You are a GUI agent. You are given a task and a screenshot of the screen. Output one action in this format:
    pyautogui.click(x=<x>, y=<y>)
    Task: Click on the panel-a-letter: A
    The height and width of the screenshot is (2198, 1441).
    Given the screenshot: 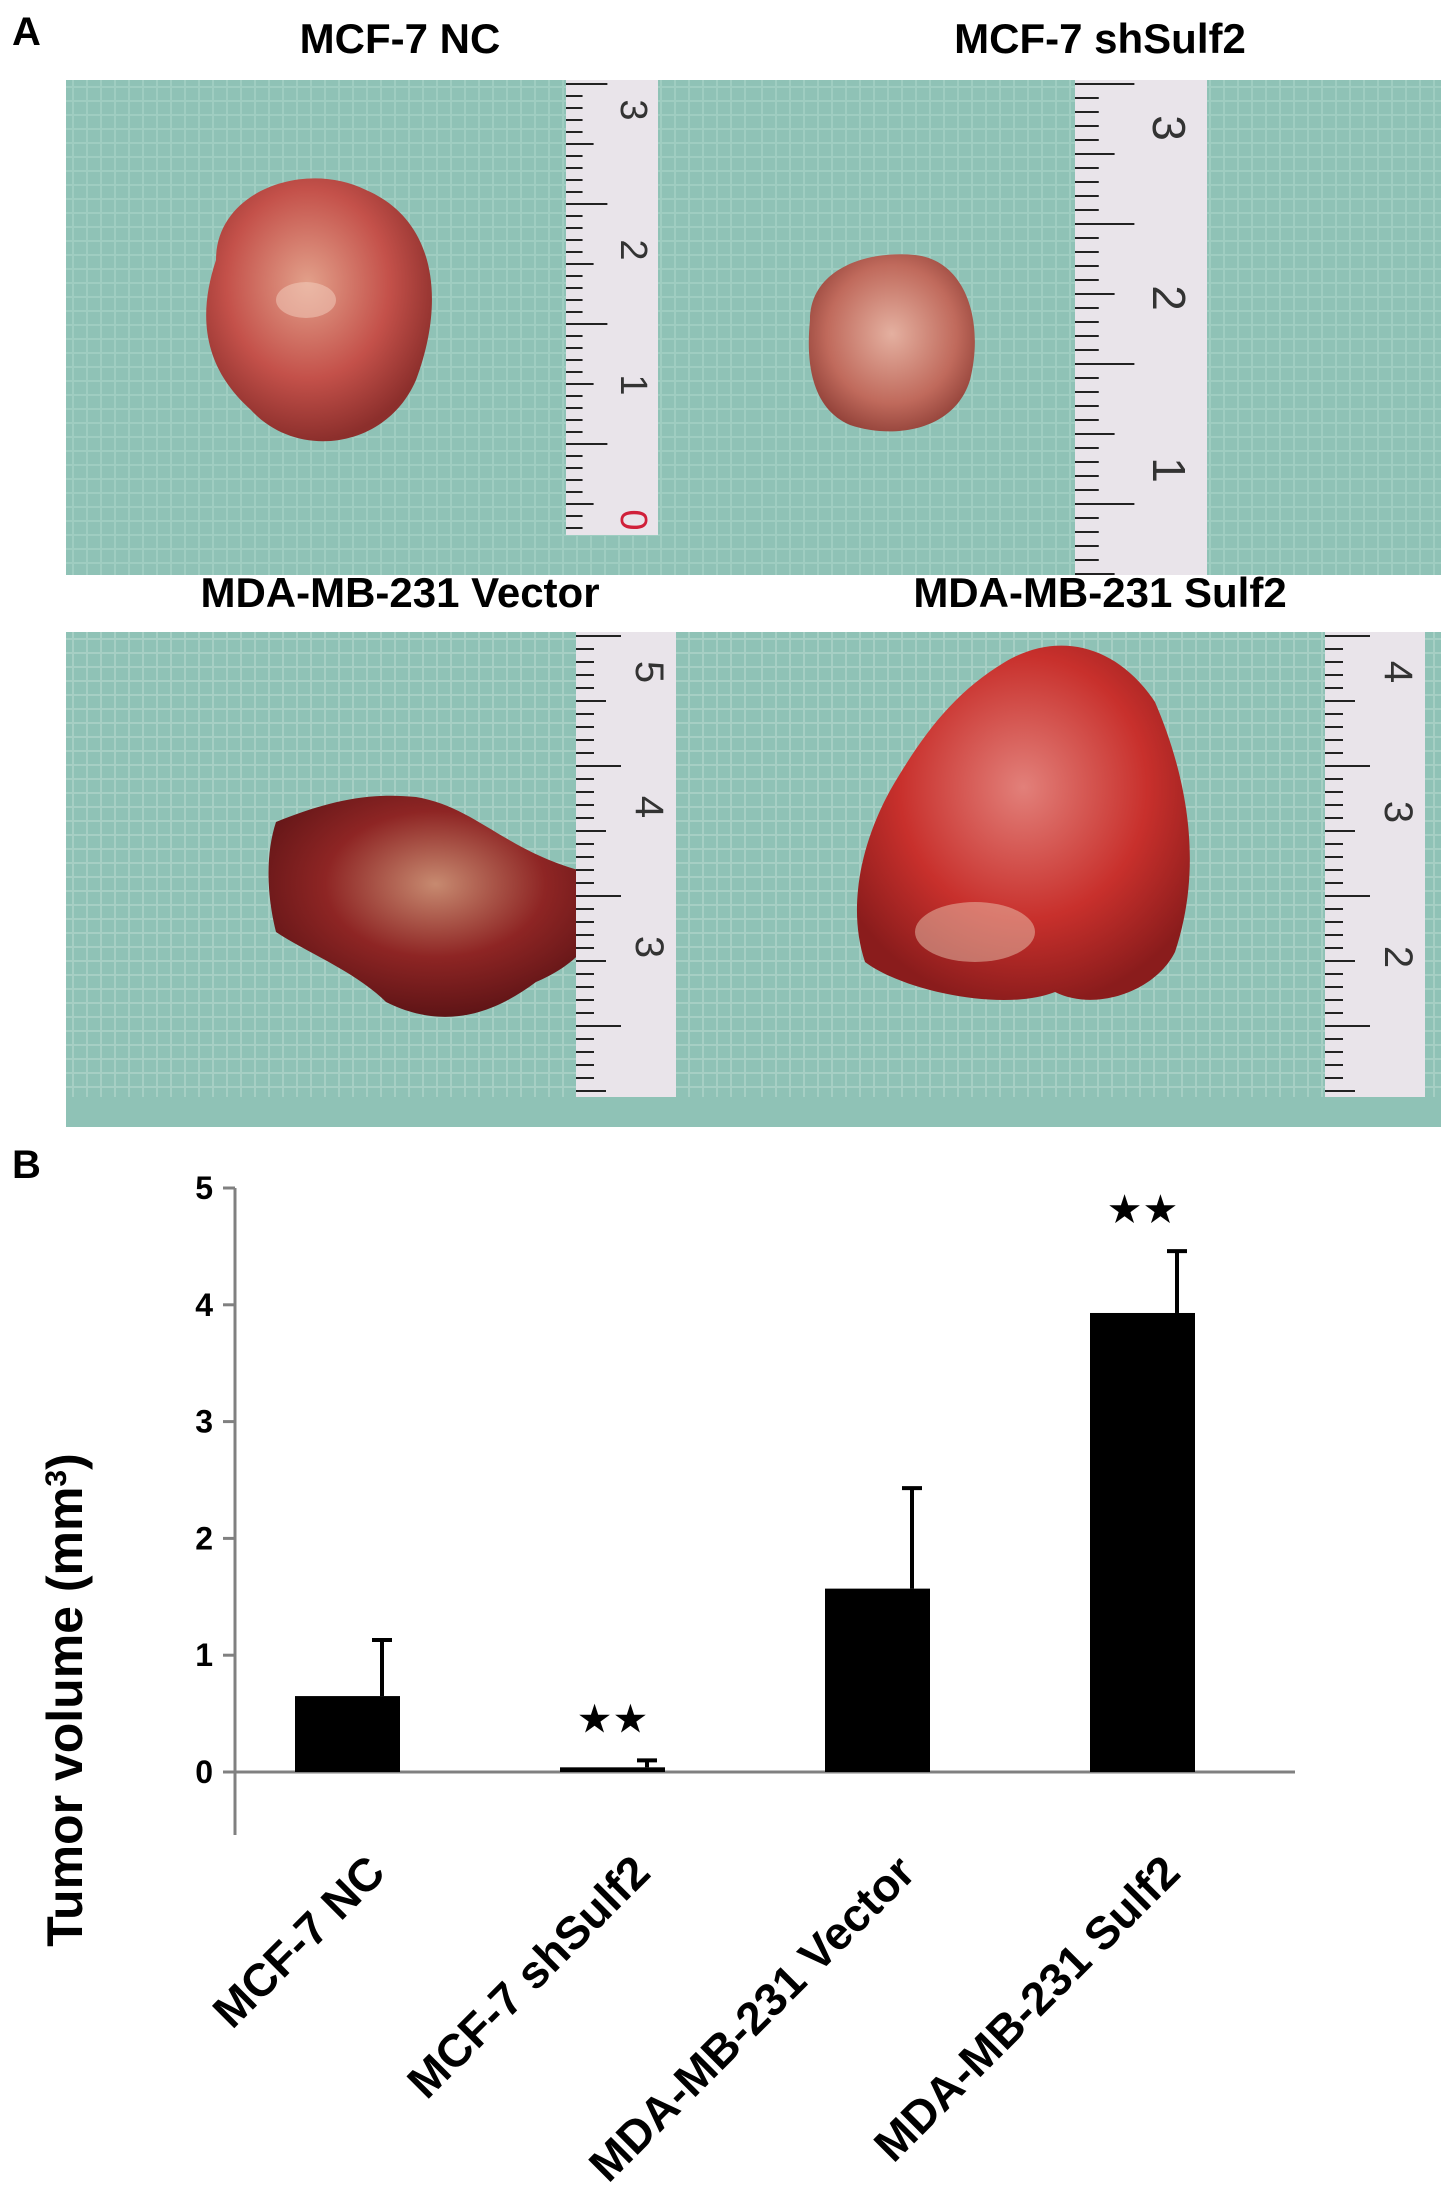 What is the action you would take?
    pyautogui.click(x=26, y=32)
    